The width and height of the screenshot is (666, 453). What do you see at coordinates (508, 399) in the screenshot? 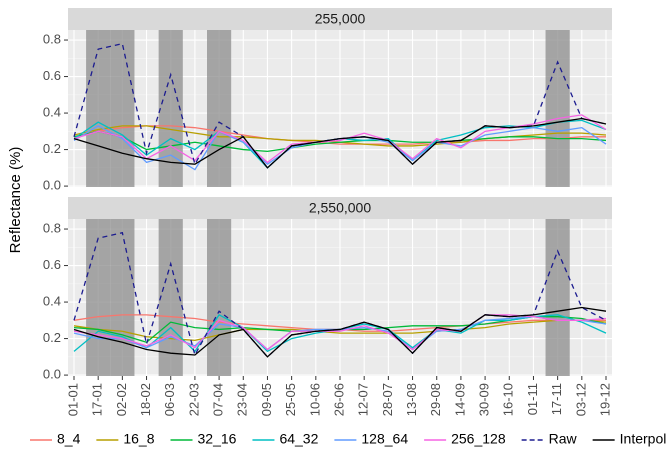
I see `x-tick-label: 16-10` at bounding box center [508, 399].